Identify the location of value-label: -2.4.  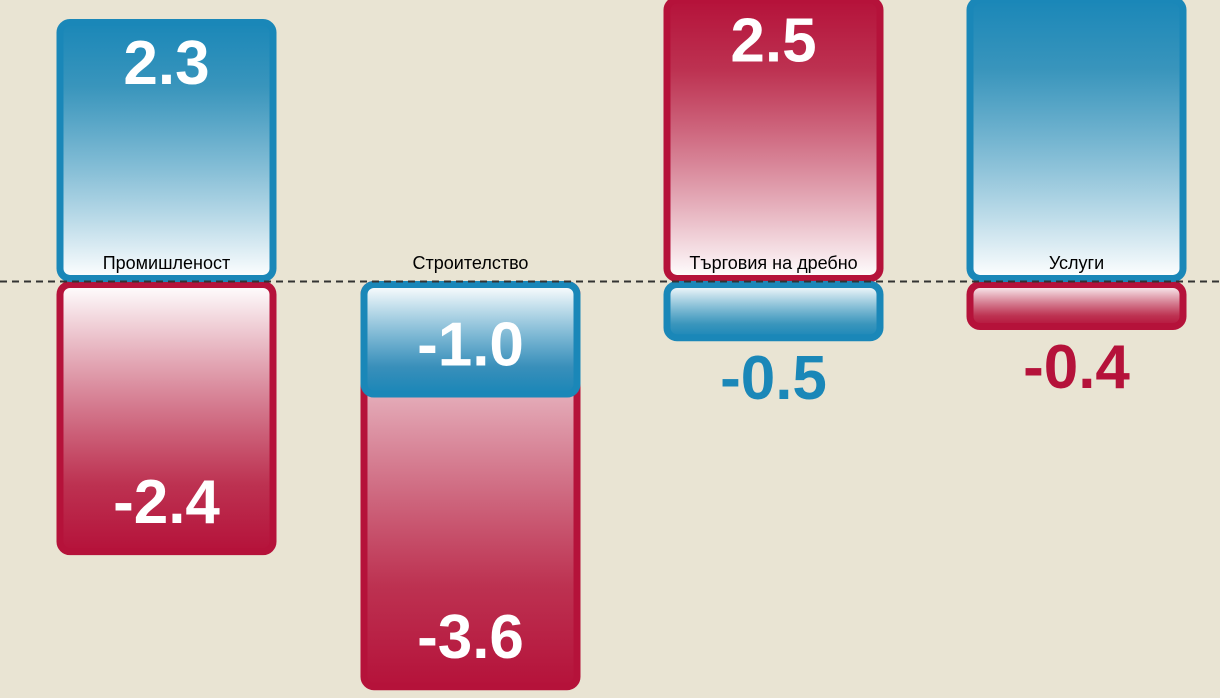
(166, 502).